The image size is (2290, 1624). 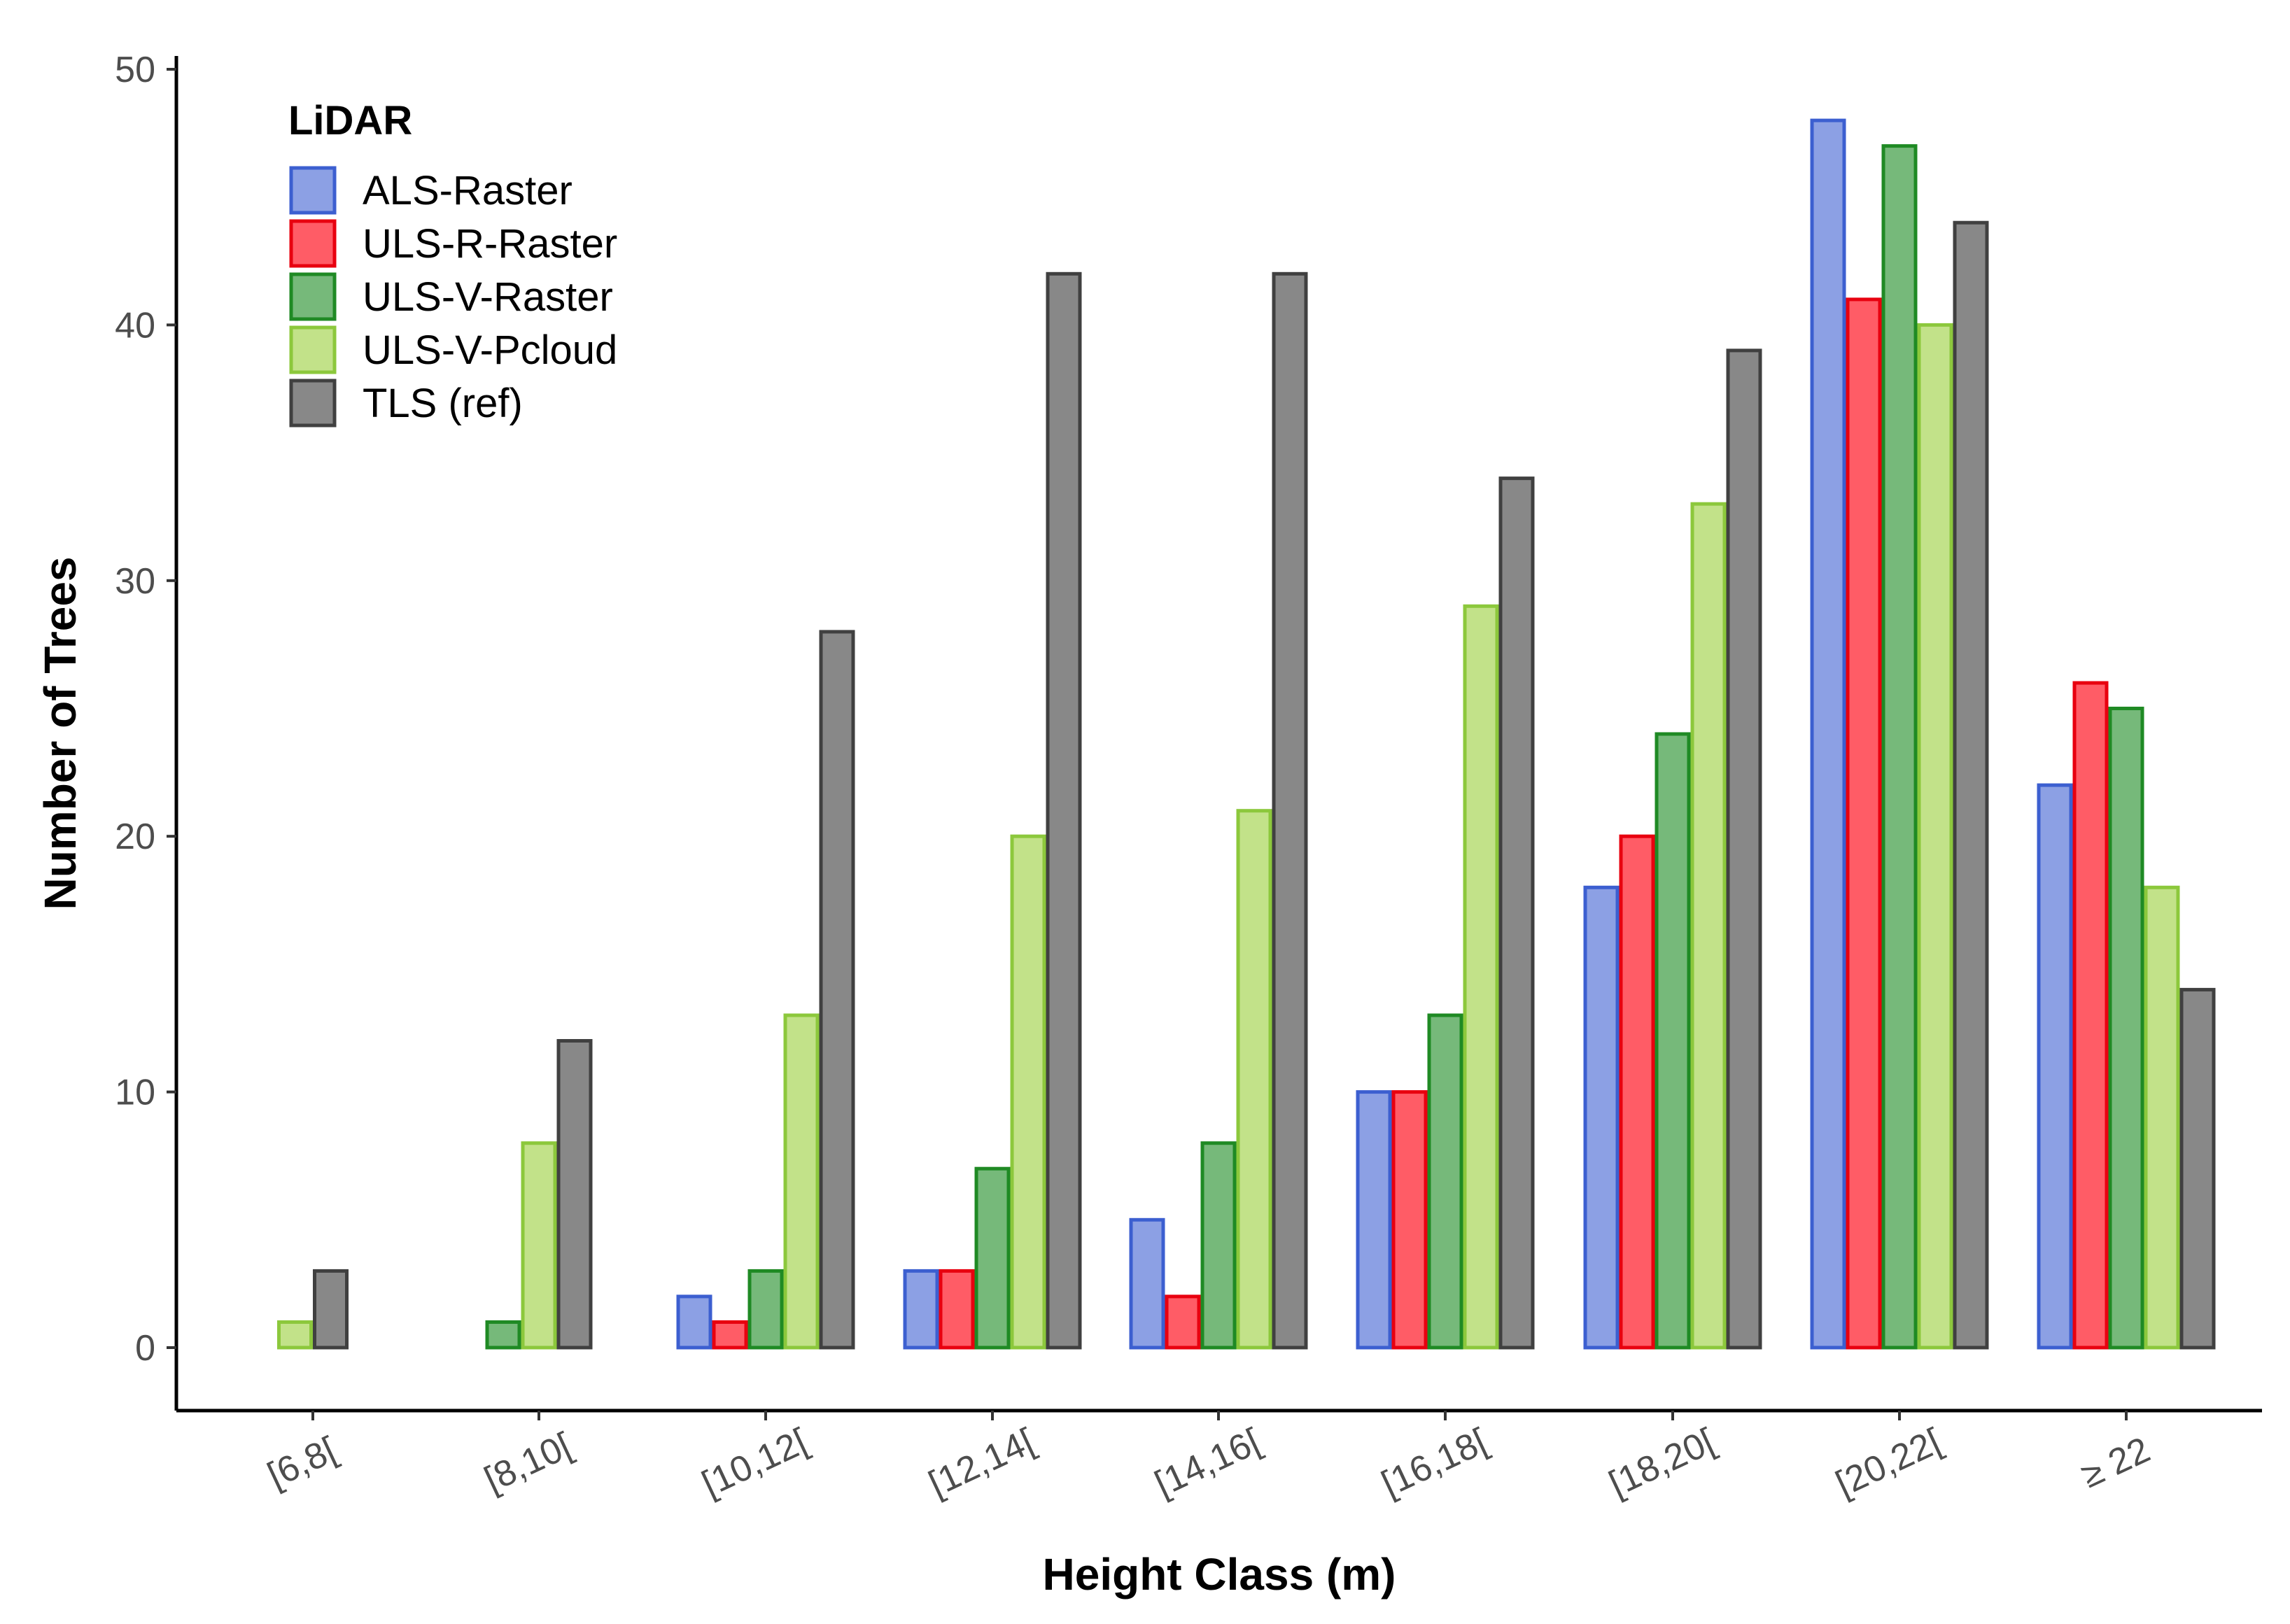 I want to click on legend-label: TLS (ref), so click(x=443, y=404).